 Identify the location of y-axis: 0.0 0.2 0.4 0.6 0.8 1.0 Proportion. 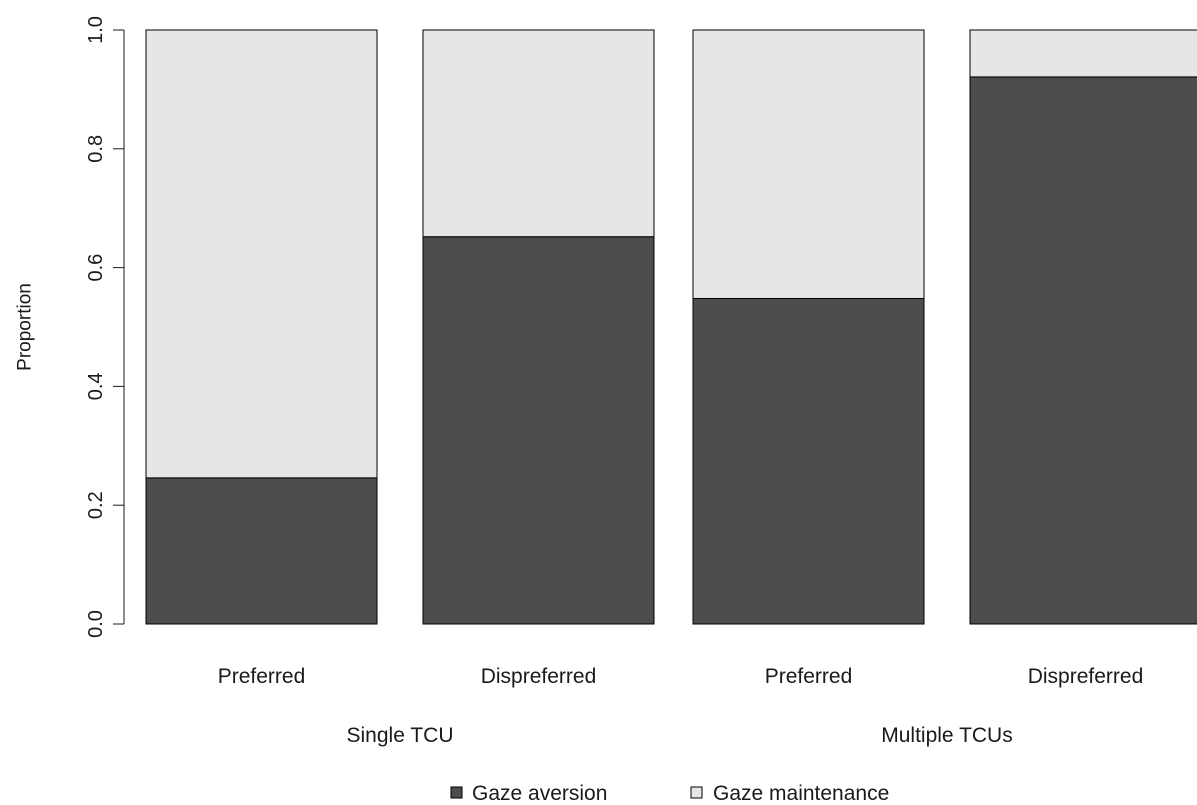
(70, 327).